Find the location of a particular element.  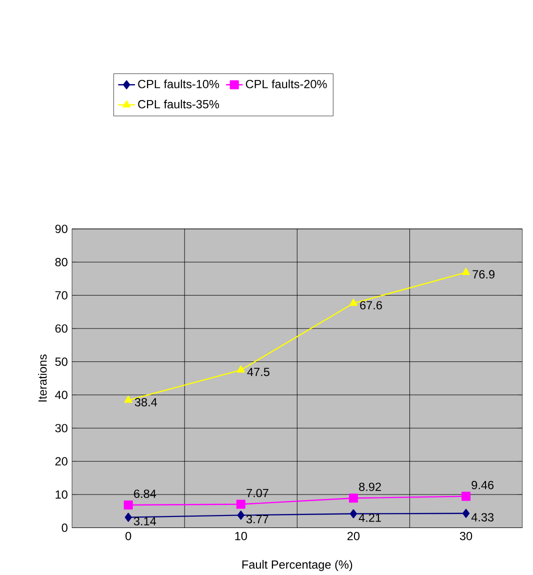

x-tick-label: 30 is located at coordinates (466, 536).